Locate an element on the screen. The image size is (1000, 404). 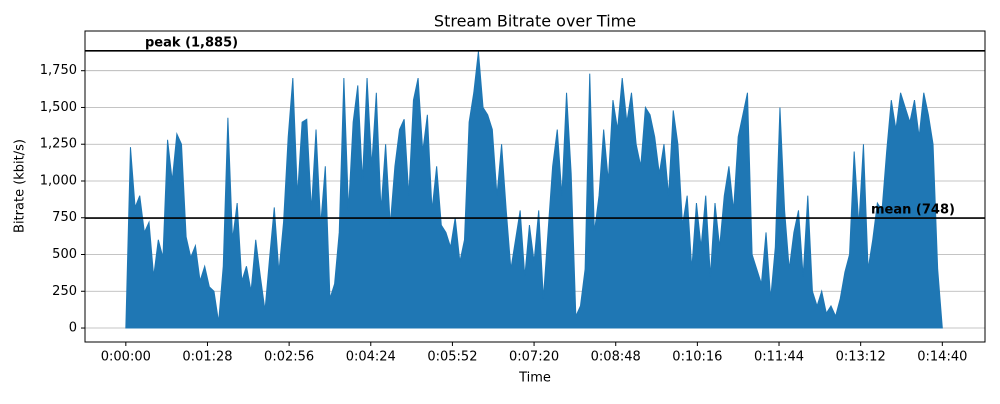
x-tick-label: 0:13:12 is located at coordinates (861, 357).